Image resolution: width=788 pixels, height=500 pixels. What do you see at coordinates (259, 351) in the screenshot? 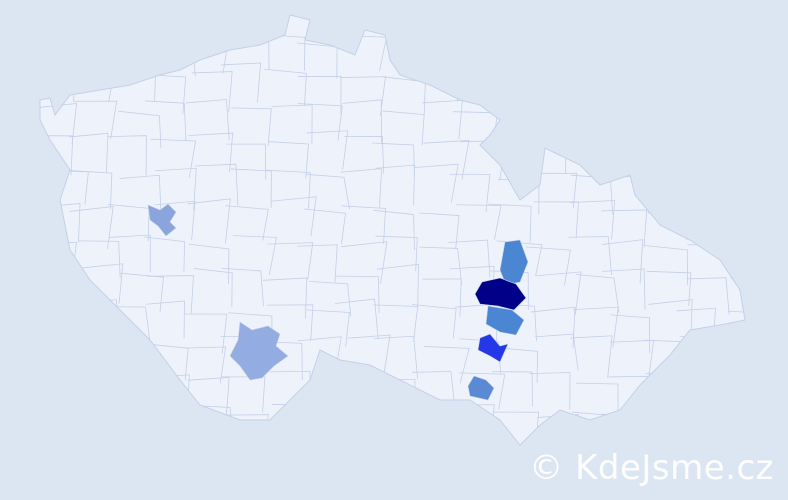
I see `region-south-large` at bounding box center [259, 351].